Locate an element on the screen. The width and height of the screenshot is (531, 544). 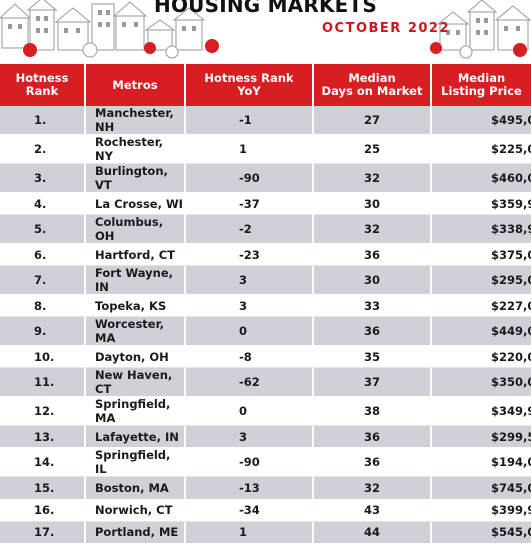
cell-listing-price: $350,000 is located at coordinates (481, 383).